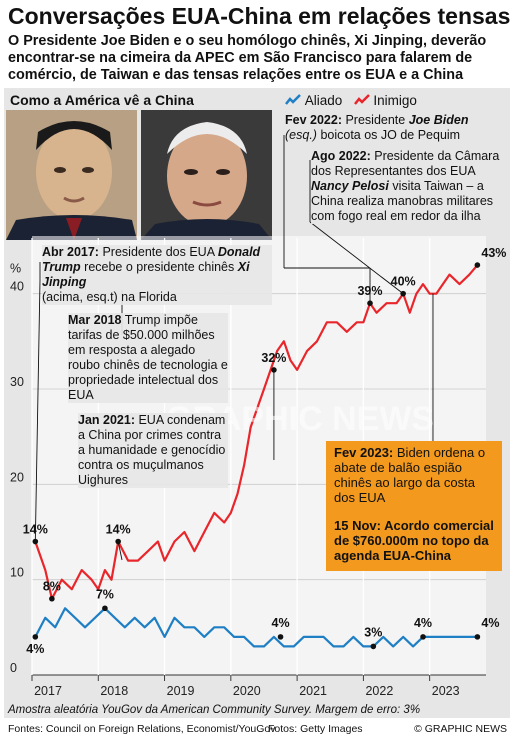  I want to click on annotation-date: Ago 2022:, so click(341, 156).